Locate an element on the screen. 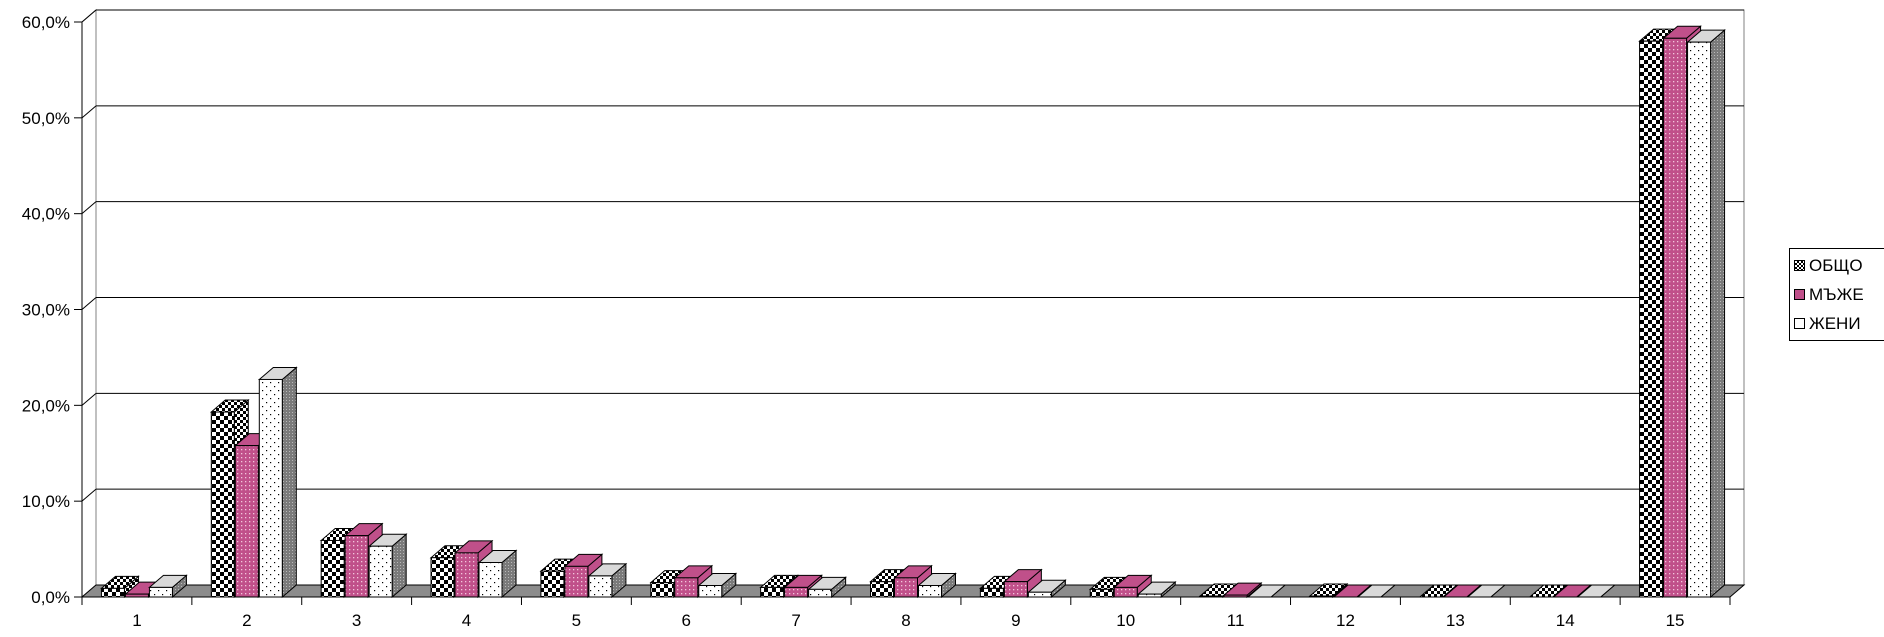  chart-legend: ОБЩО МЪЖЕ ЖЕНИ is located at coordinates (1836, 294).